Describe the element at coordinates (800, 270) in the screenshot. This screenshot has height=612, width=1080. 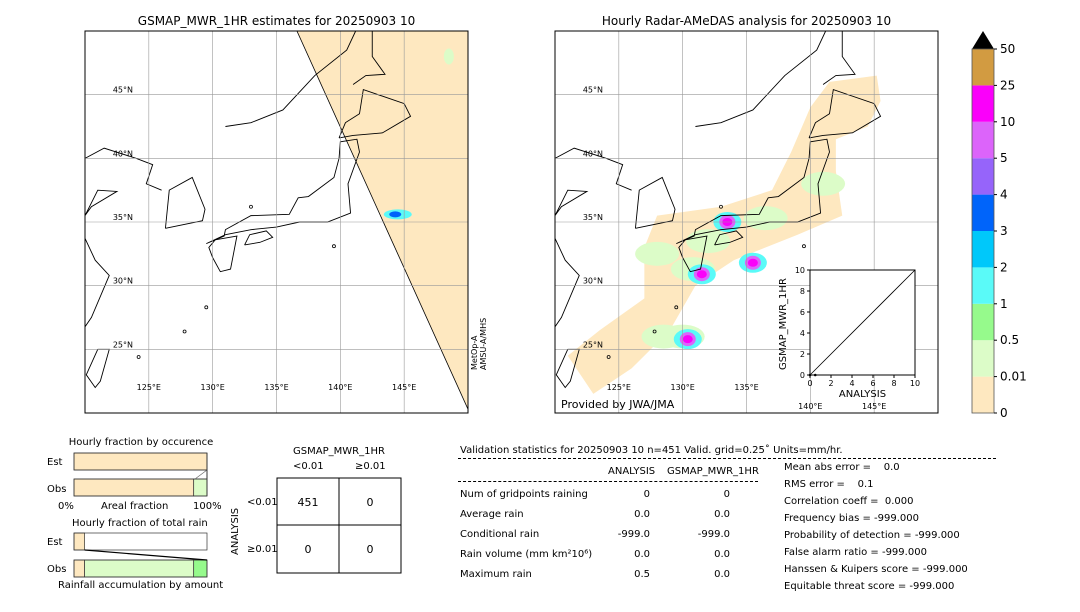
I see `scatter-ytick-label: 10` at that location.